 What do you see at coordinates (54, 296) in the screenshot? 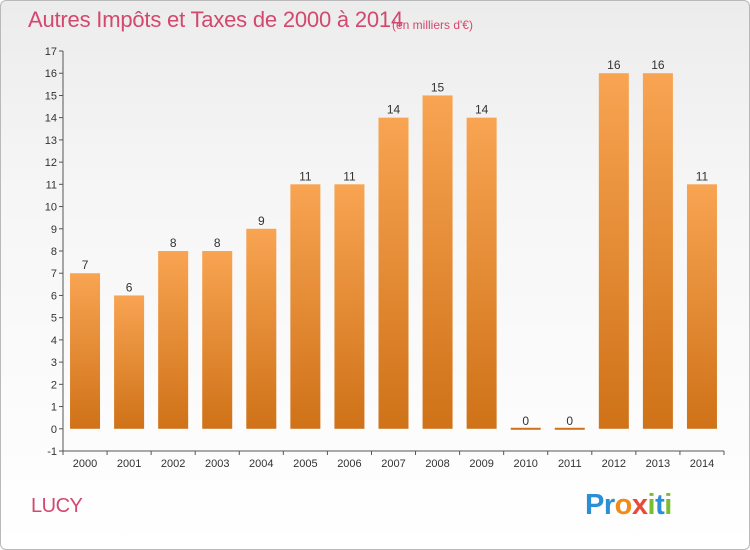
I see `y-tick-label: 6` at bounding box center [54, 296].